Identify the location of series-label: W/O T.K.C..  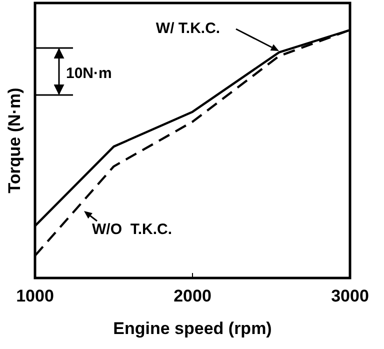
(132, 229).